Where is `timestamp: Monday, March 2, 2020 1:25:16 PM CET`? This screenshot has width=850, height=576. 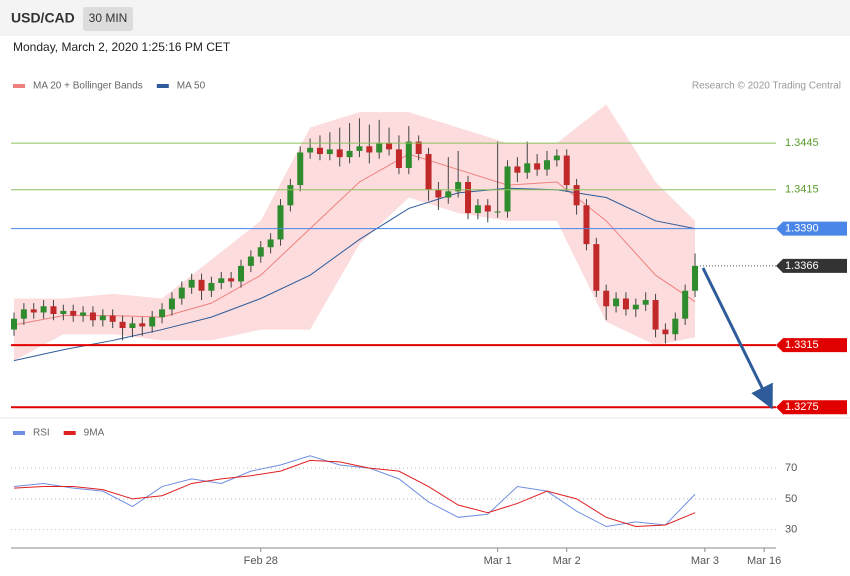 timestamp: Monday, March 2, 2020 1:25:16 PM CET is located at coordinates (122, 47).